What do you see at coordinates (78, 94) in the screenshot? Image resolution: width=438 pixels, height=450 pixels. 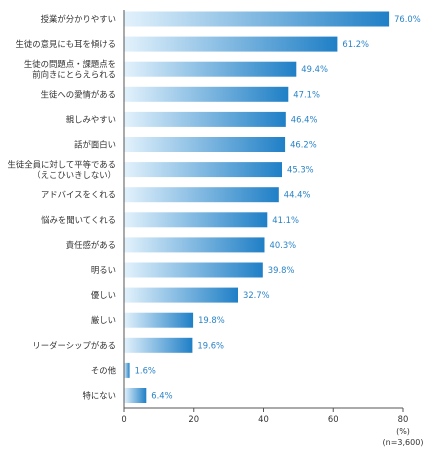 I see `category-label: 生徒への愛情がある` at bounding box center [78, 94].